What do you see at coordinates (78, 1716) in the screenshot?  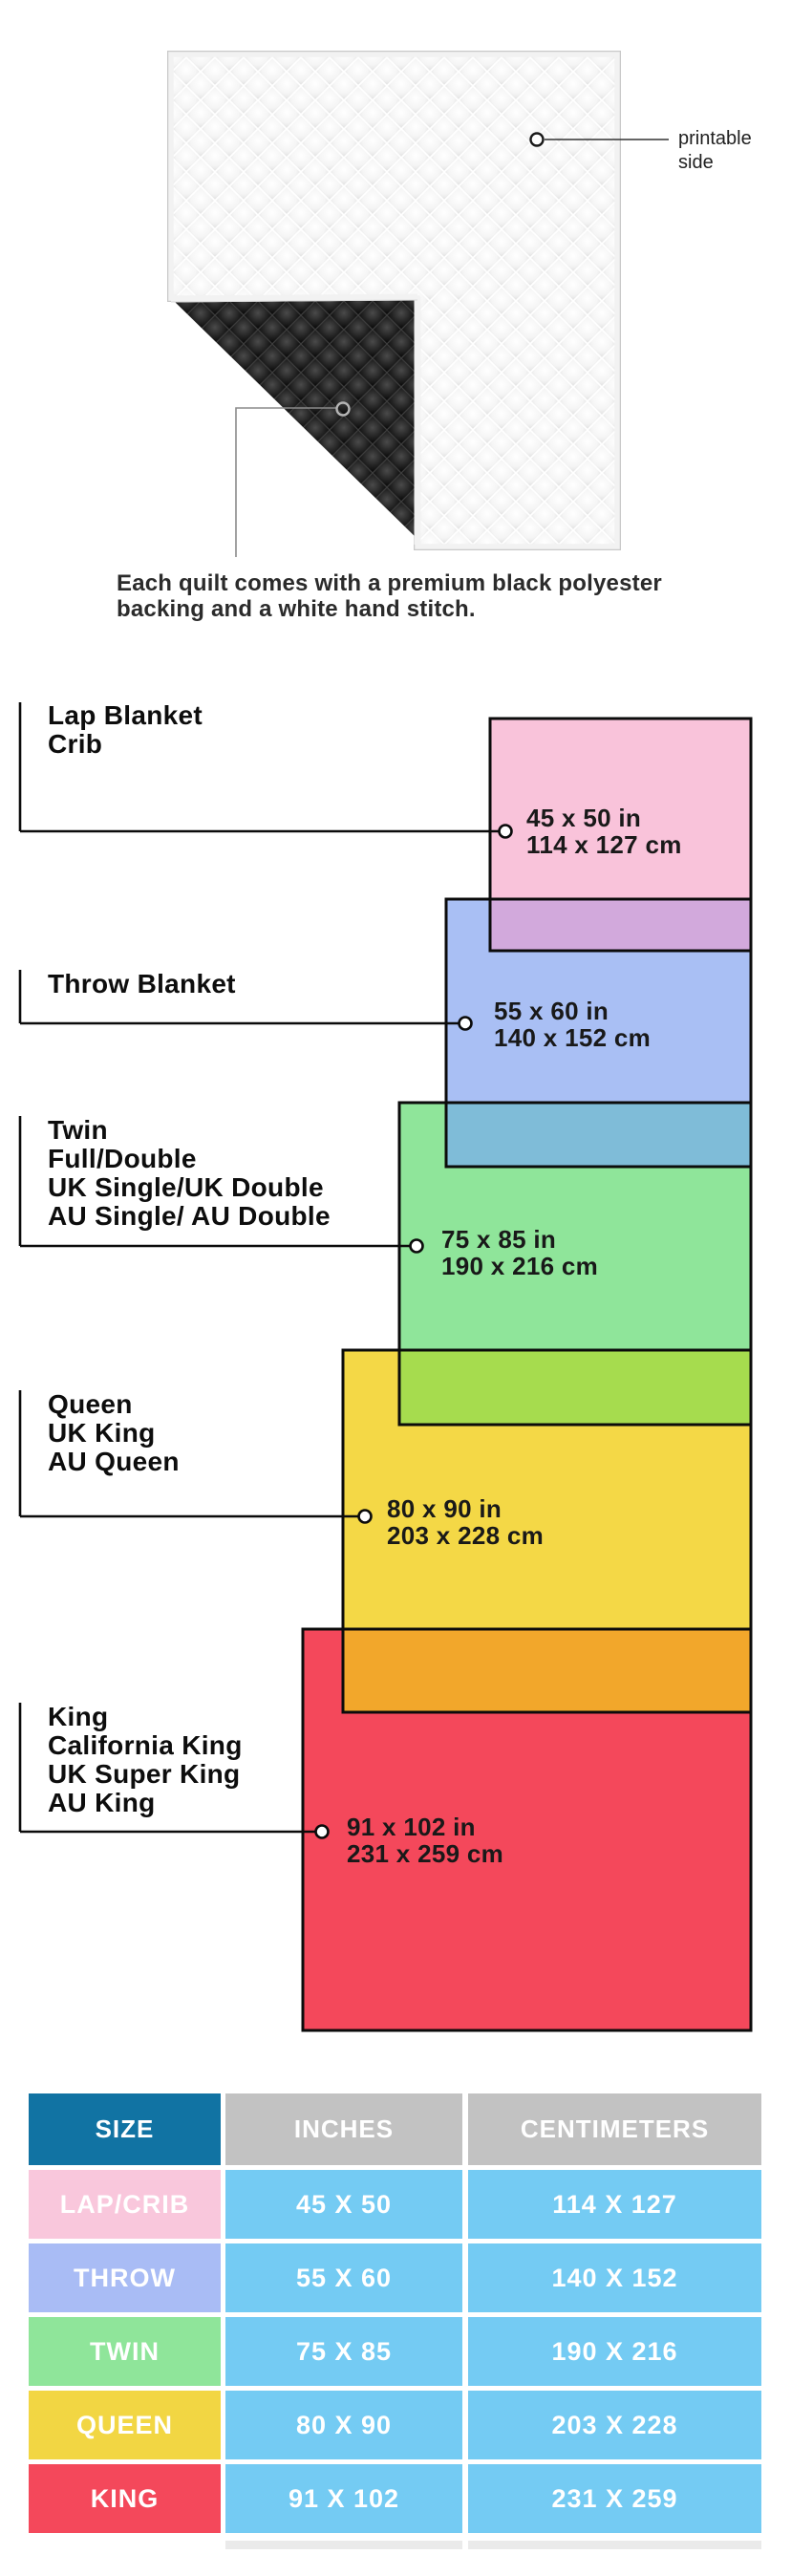 I see `label-line: King` at bounding box center [78, 1716].